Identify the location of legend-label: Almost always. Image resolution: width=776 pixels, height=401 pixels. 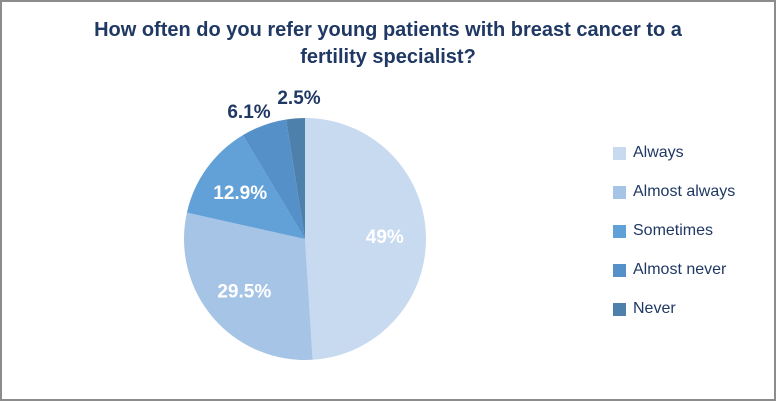
(684, 191).